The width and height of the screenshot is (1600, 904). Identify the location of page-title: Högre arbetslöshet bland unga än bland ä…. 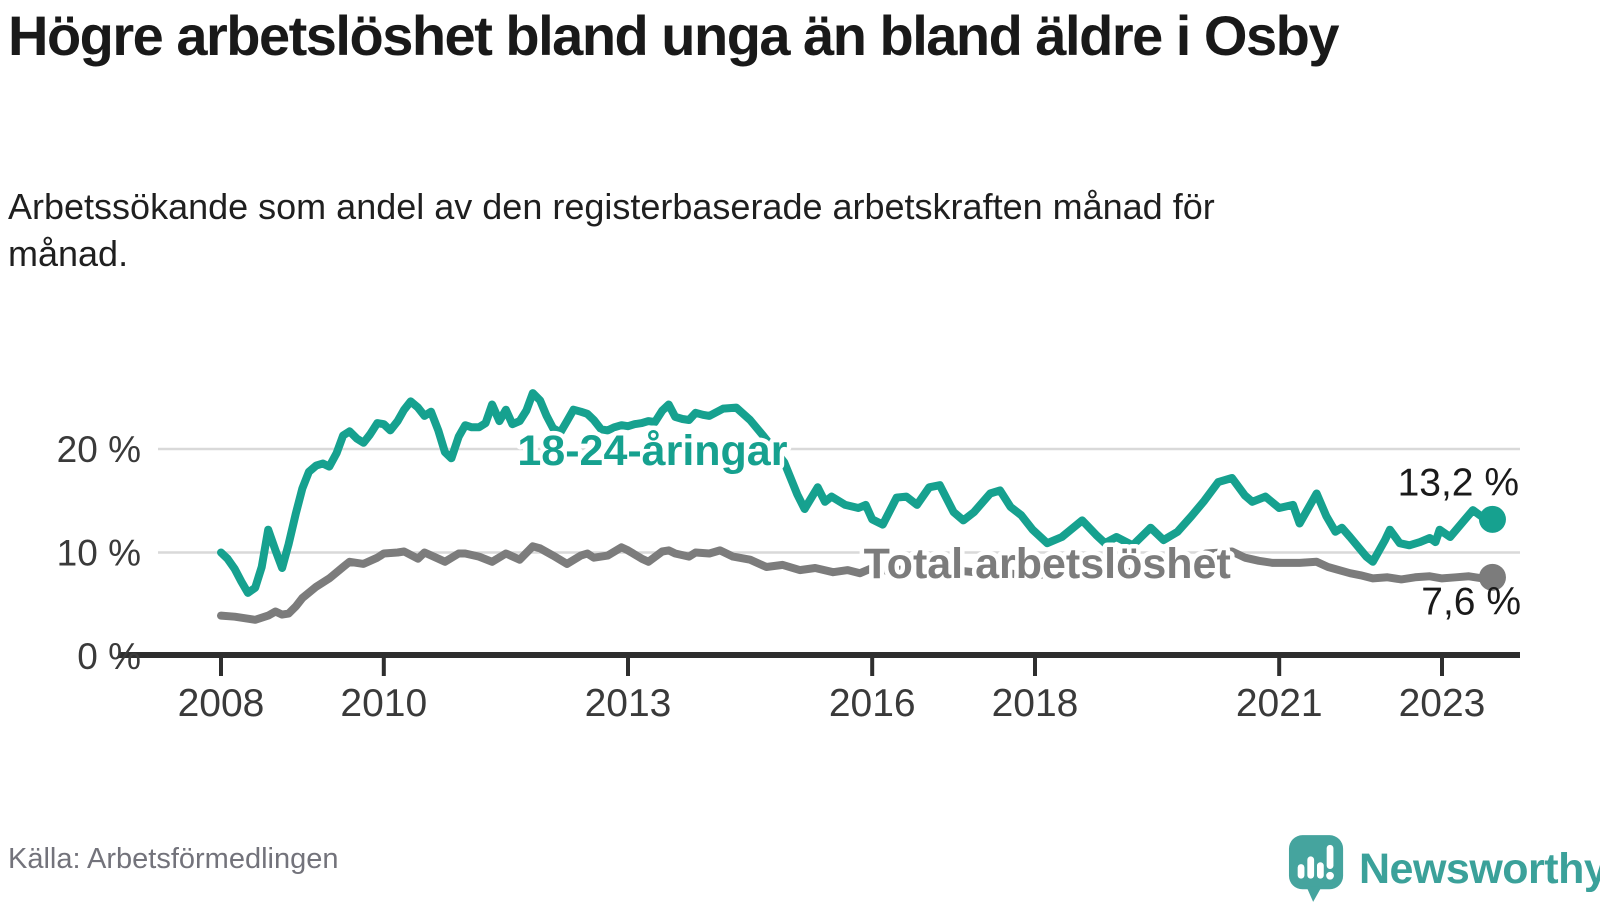
(673, 35).